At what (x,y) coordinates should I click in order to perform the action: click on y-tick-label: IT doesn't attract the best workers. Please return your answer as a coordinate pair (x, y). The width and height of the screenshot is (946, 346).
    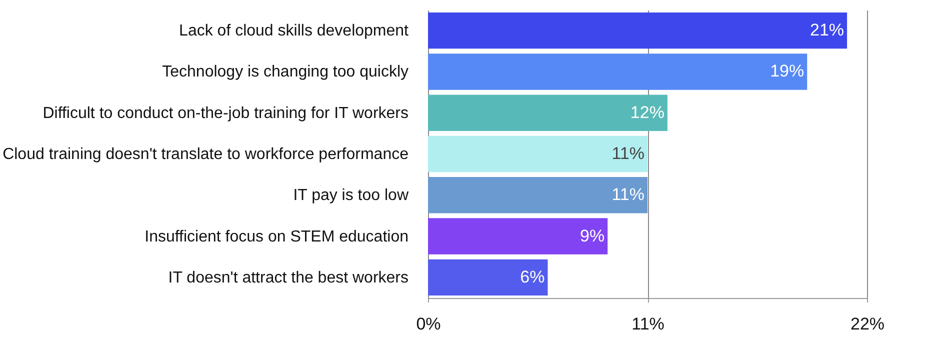
    Looking at the image, I should click on (288, 277).